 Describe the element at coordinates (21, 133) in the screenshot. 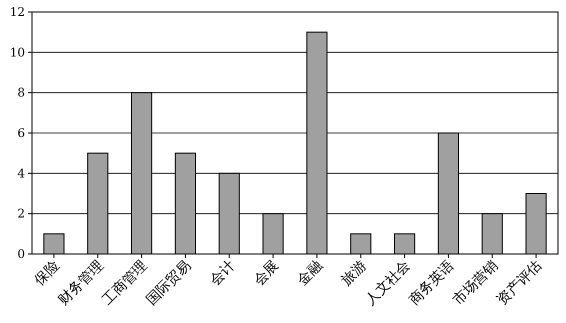

I see `y-tick-label: 6` at that location.